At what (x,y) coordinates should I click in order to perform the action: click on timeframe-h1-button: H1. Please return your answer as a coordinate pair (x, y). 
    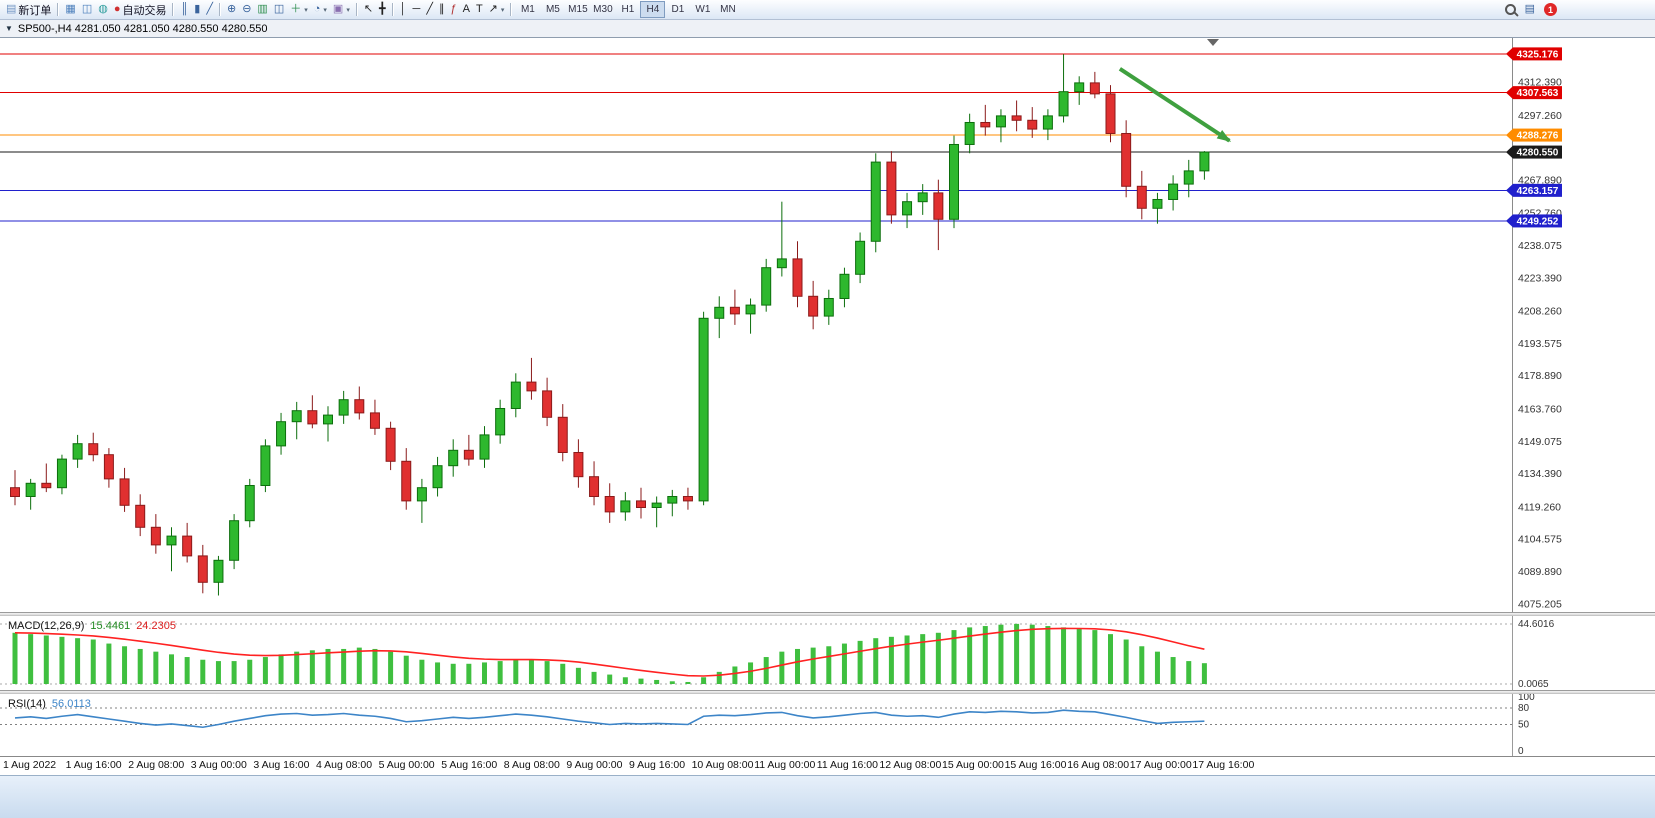
    Looking at the image, I should click on (628, 9).